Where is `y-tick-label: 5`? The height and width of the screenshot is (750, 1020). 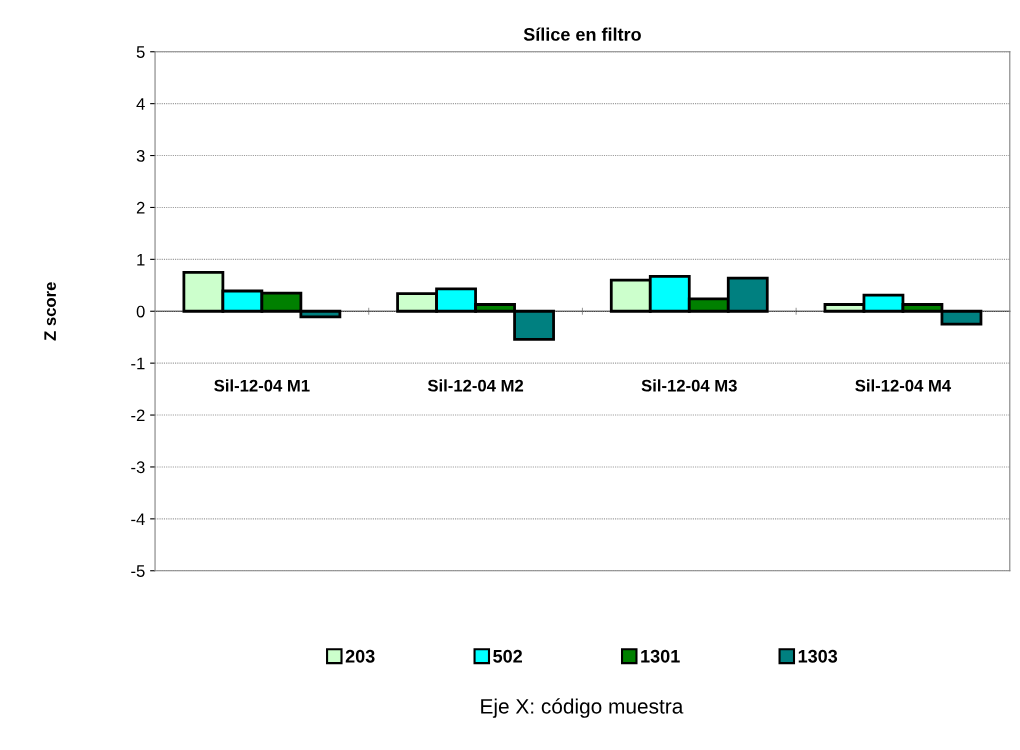 y-tick-label: 5 is located at coordinates (140, 52).